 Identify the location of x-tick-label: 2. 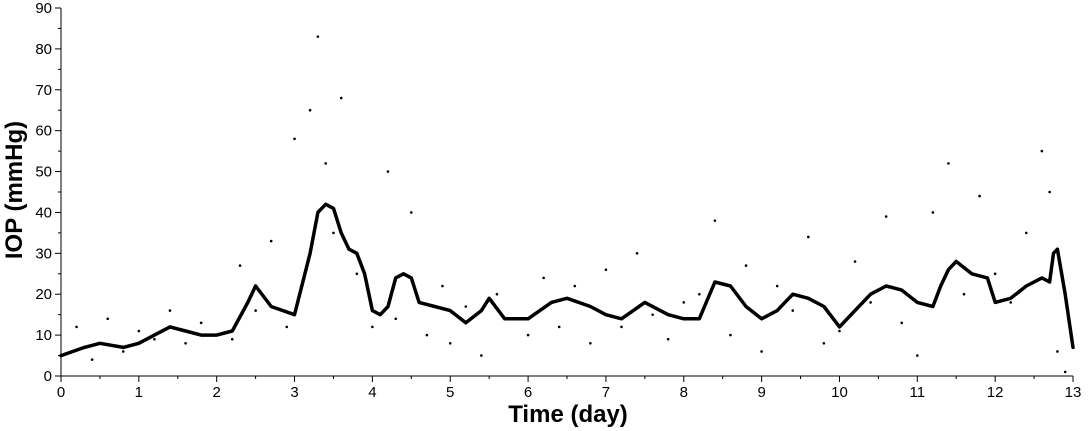
(217, 392).